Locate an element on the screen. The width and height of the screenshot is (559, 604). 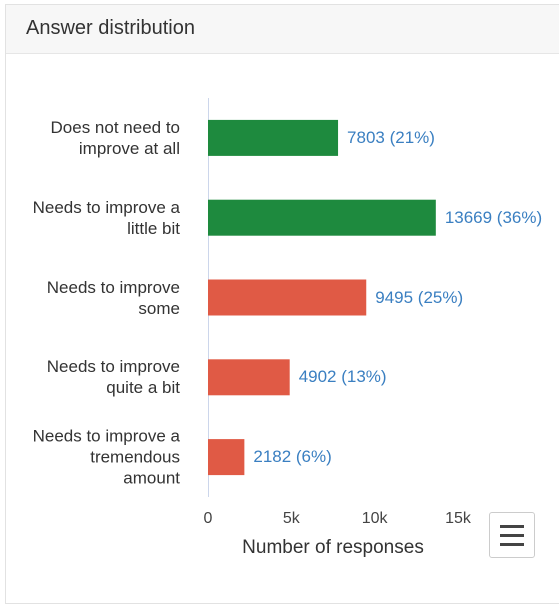
x-tick-label: 5k is located at coordinates (291, 518).